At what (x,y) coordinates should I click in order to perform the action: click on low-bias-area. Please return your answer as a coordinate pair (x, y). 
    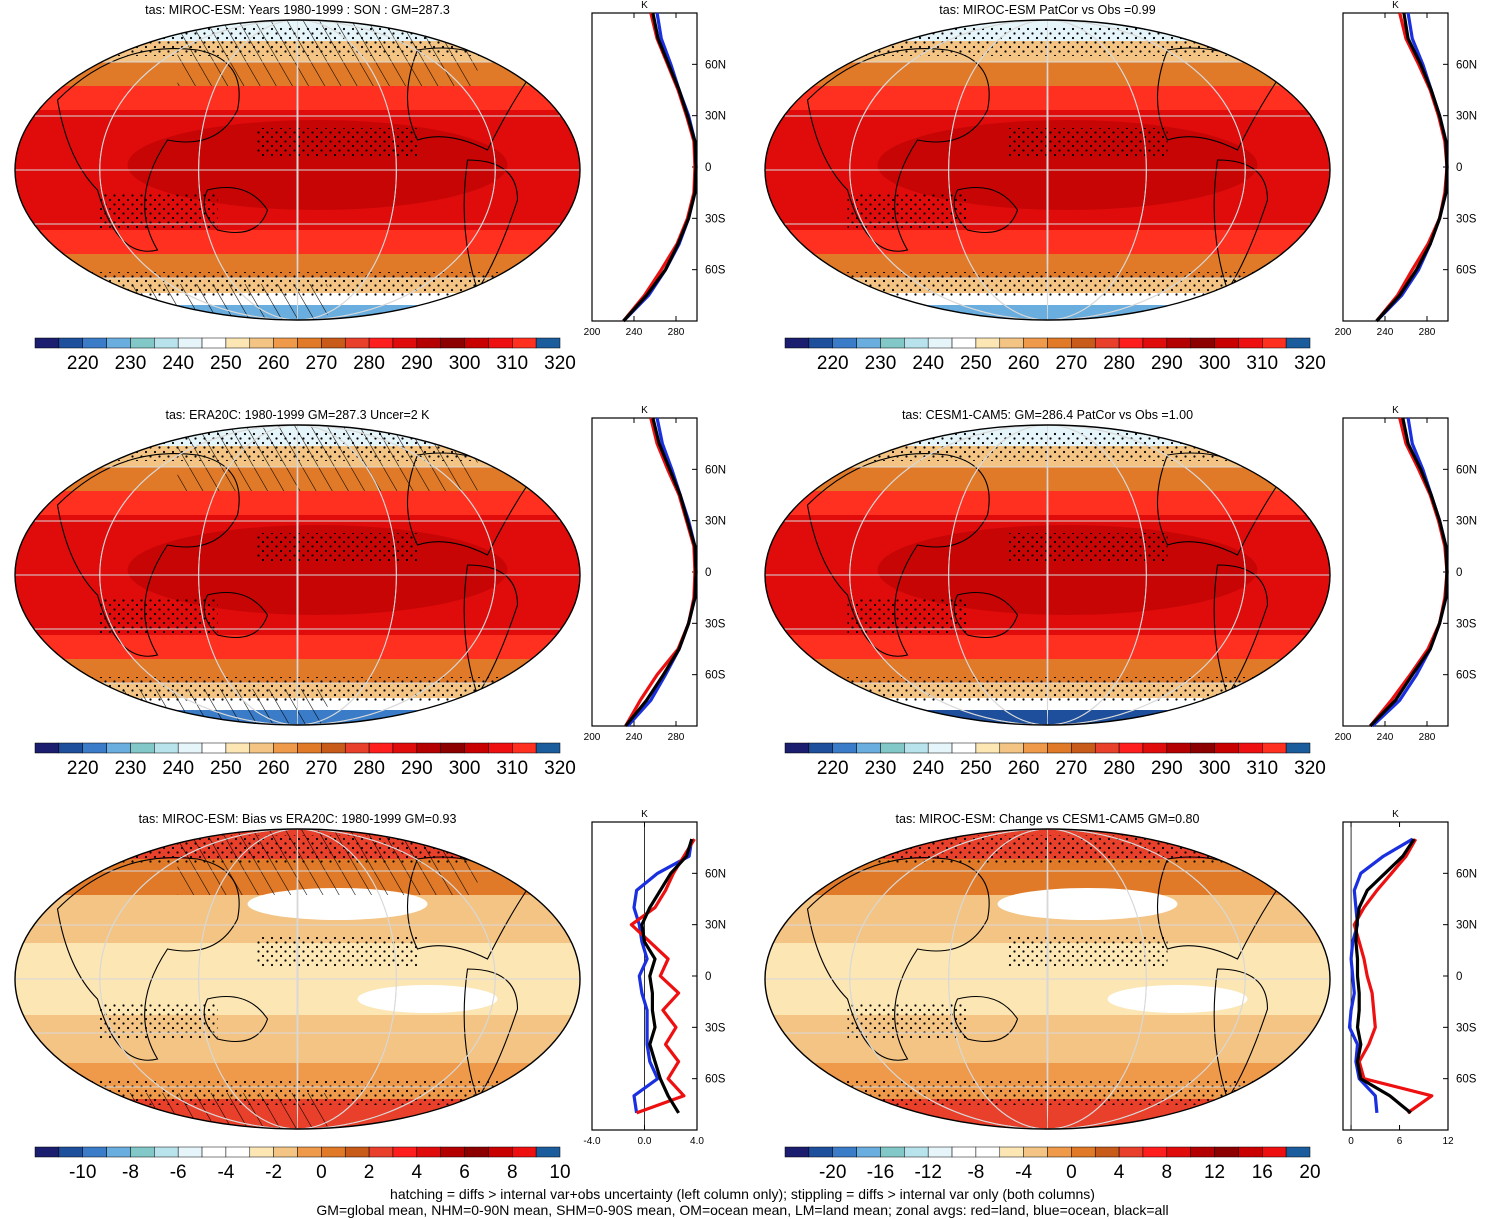
    Looking at the image, I should click on (427, 999).